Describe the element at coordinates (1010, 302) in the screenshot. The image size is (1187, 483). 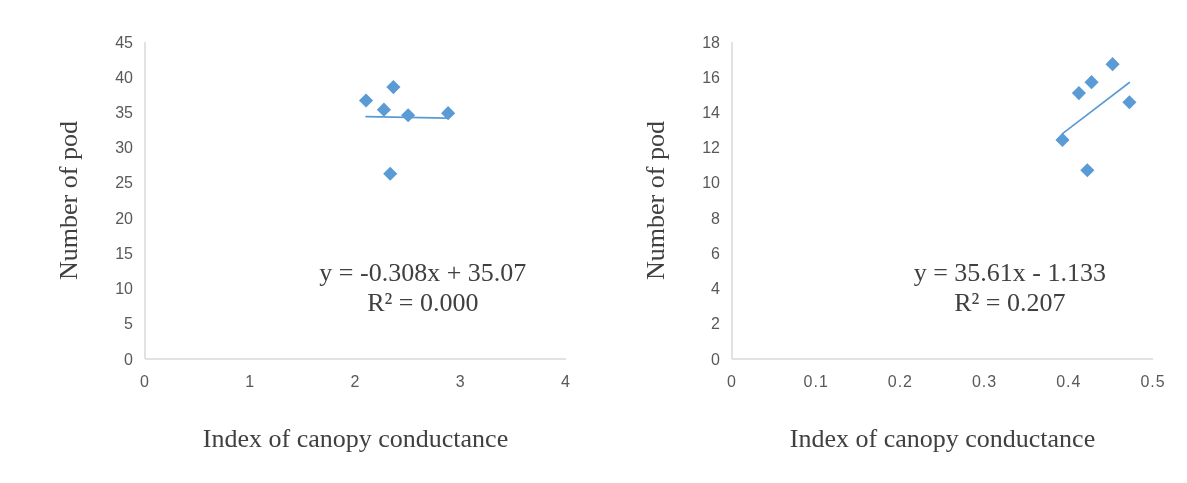
I see `annotation: R² = 0.207` at that location.